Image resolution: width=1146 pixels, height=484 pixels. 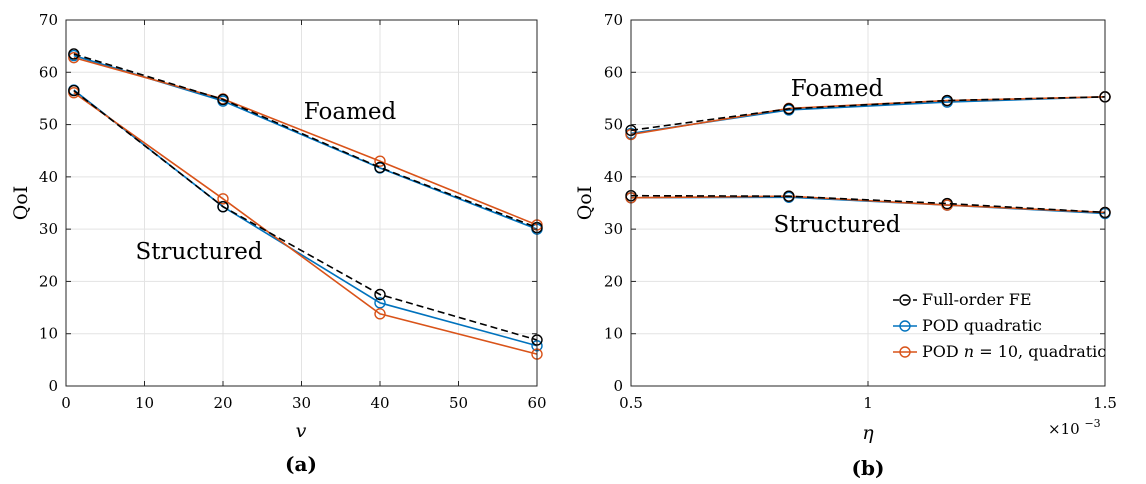 I want to click on panel-a-annotation-structured: Structured, so click(x=198, y=252).